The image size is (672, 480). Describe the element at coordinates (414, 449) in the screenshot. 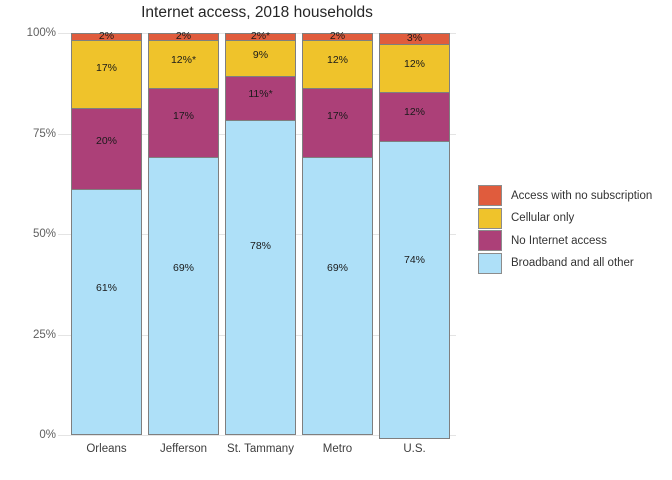

I see `x-axis-label-u-s: U.S.` at that location.